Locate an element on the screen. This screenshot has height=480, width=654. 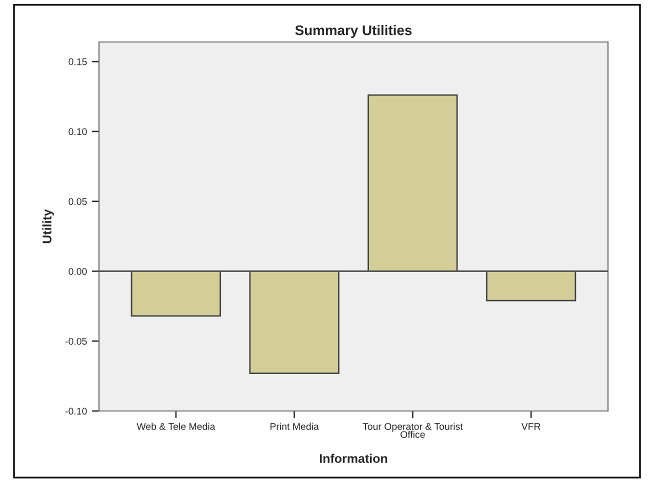
y-tick-label: 0.10 is located at coordinates (77, 132).